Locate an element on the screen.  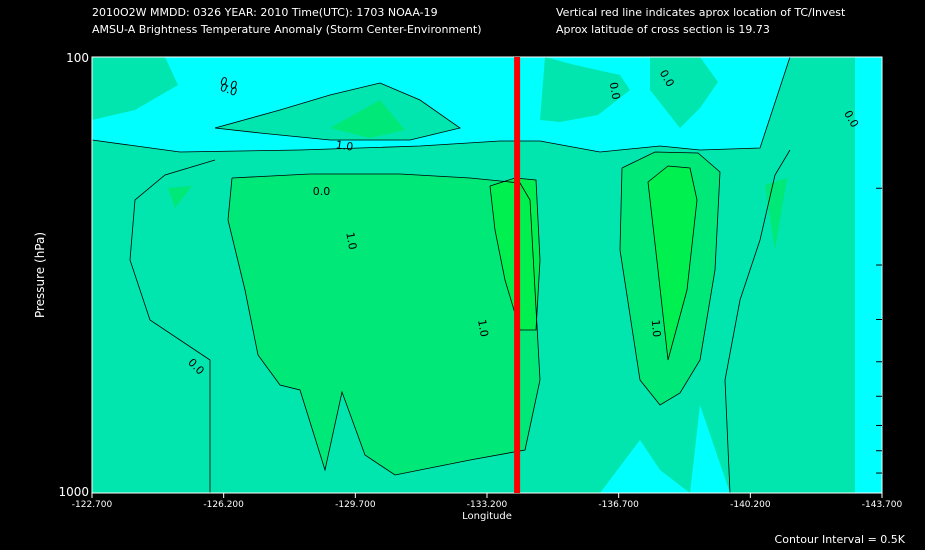
field-zero-topleft is located at coordinates (135, 88).